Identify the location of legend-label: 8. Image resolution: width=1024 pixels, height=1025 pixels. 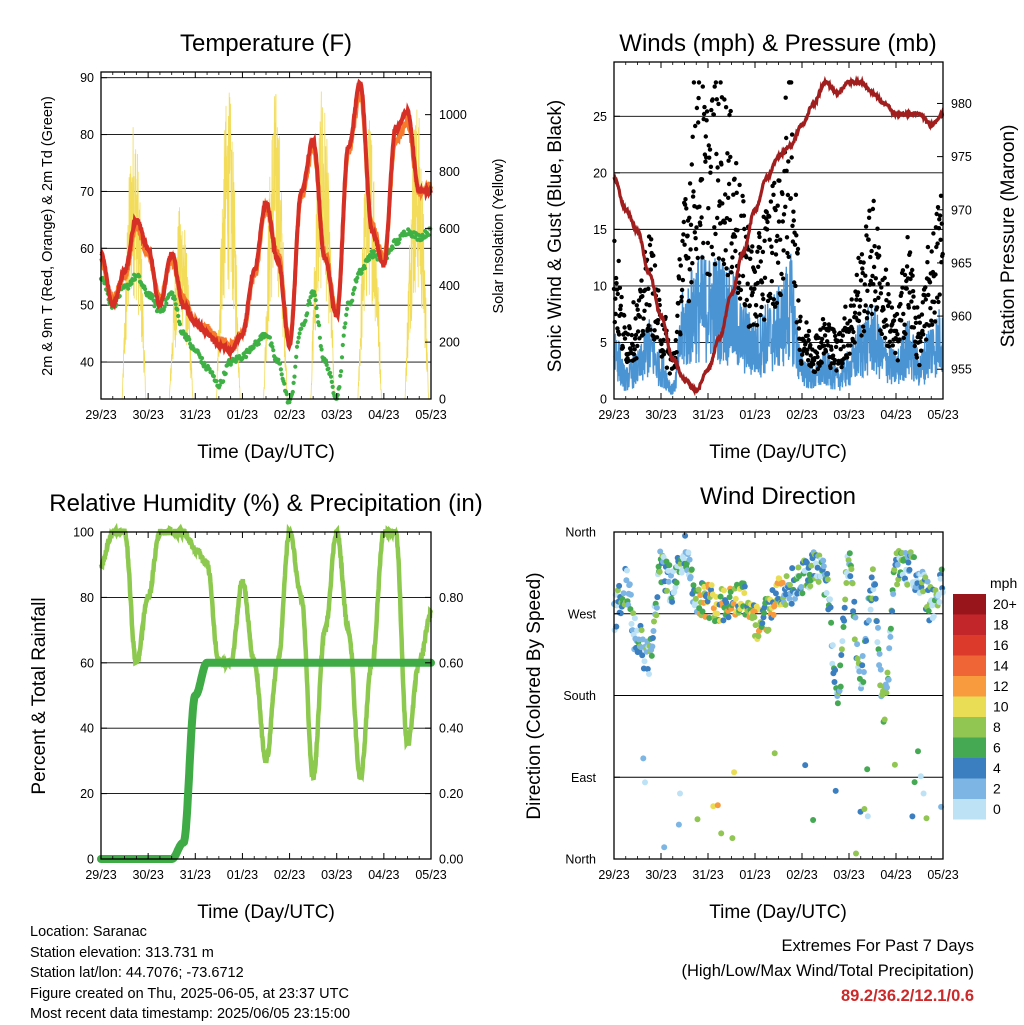
(997, 727).